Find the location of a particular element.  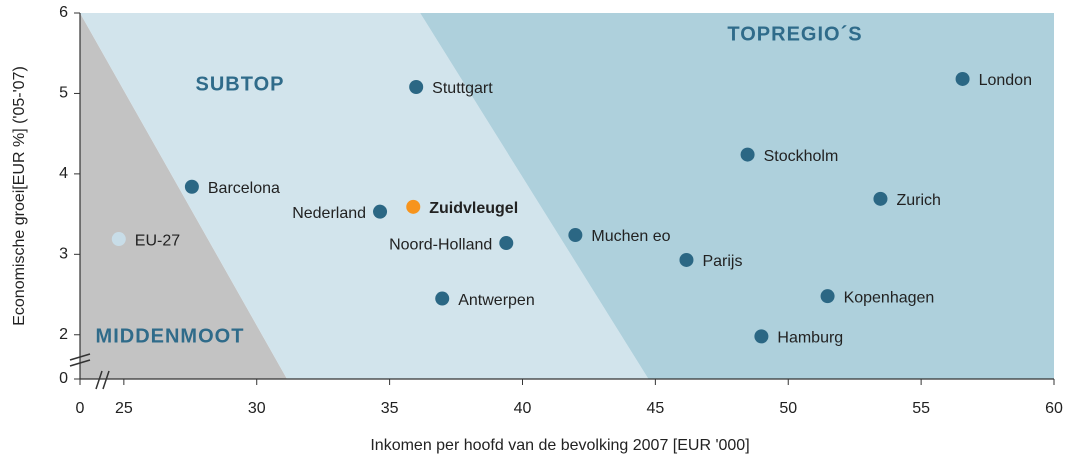

x-tick-label: 50 is located at coordinates (788, 408).